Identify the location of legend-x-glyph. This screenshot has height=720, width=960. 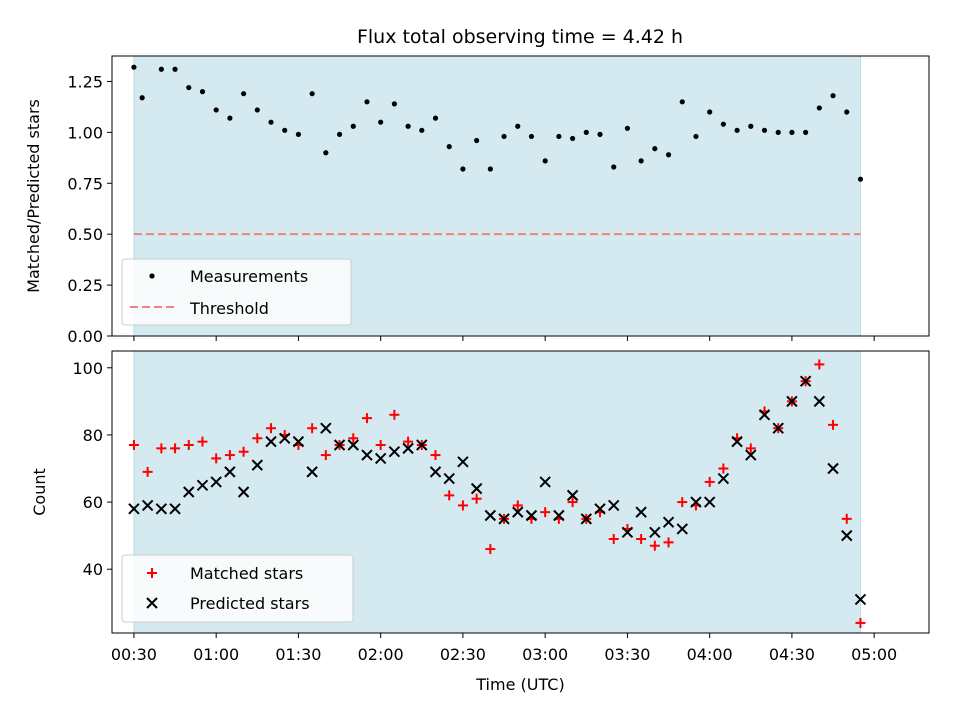
(152, 603).